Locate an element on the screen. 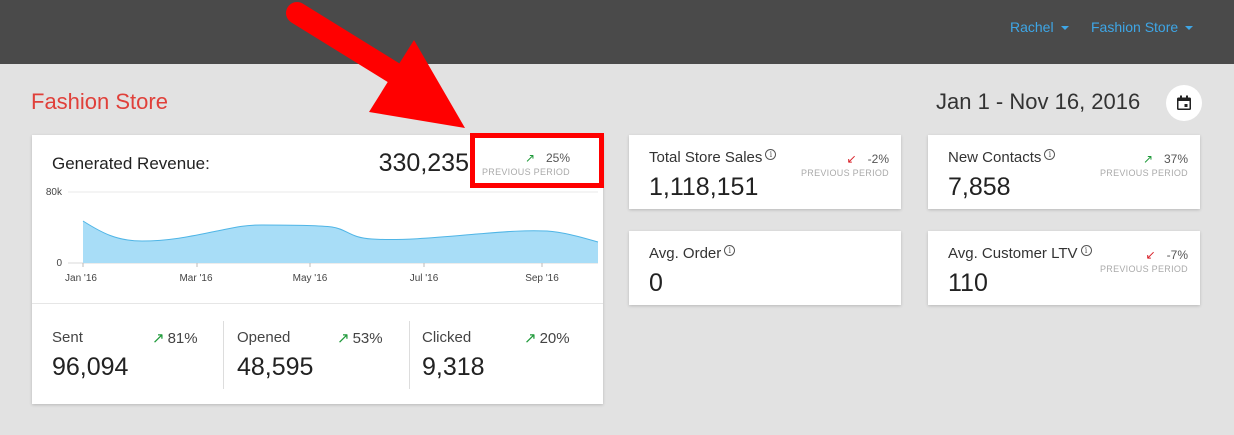  stat-change-value: 81% is located at coordinates (182, 338).